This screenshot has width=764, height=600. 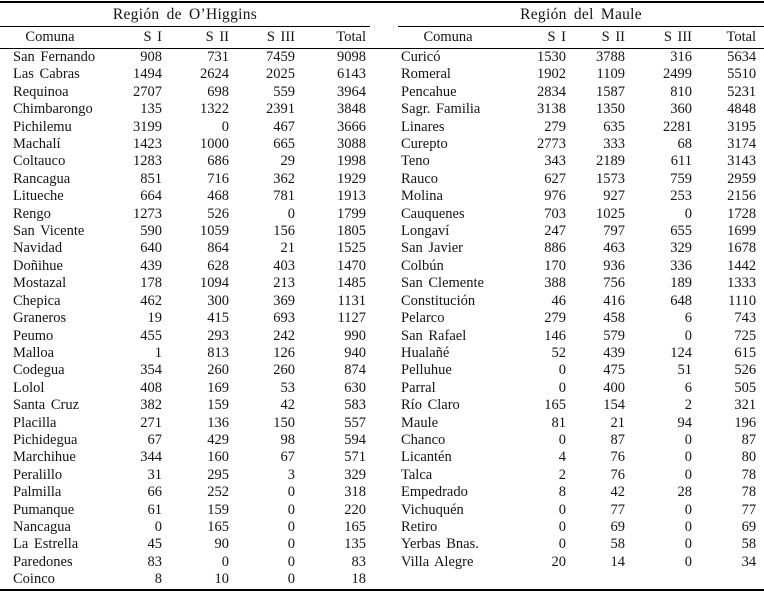 I want to click on value-cell: 1470, so click(x=352, y=265).